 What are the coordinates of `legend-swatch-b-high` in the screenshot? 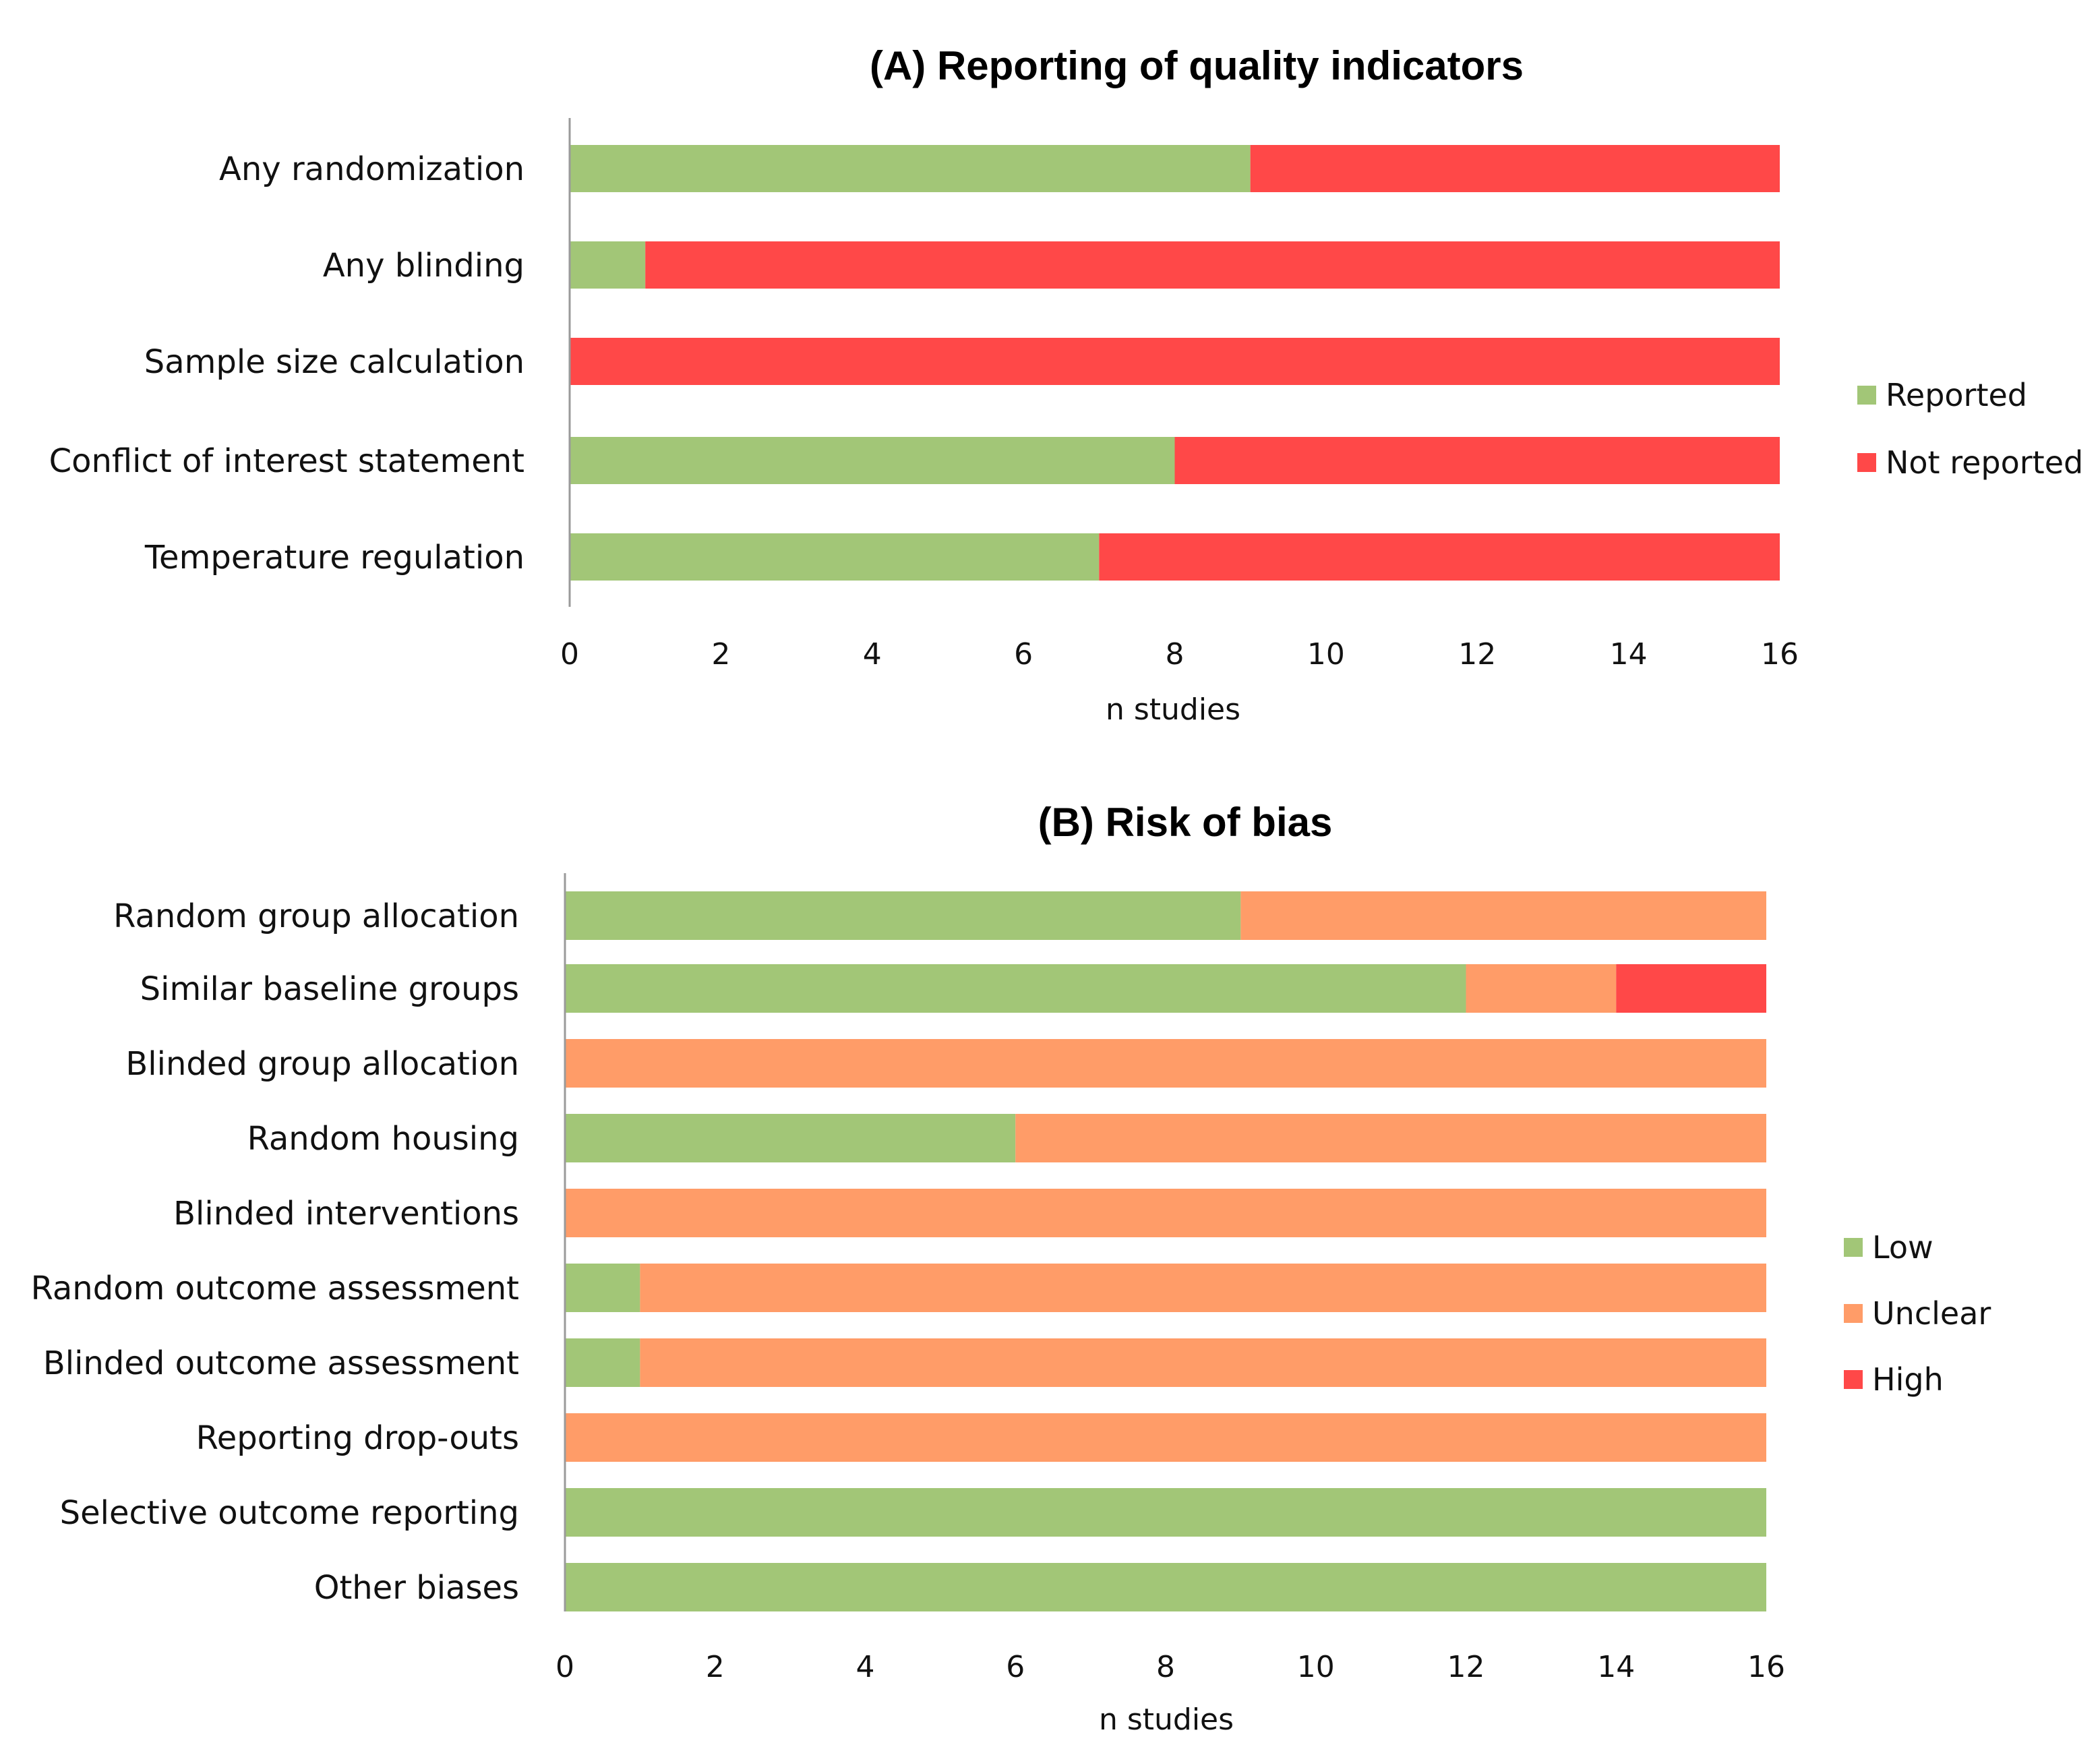 It's located at (1853, 1380).